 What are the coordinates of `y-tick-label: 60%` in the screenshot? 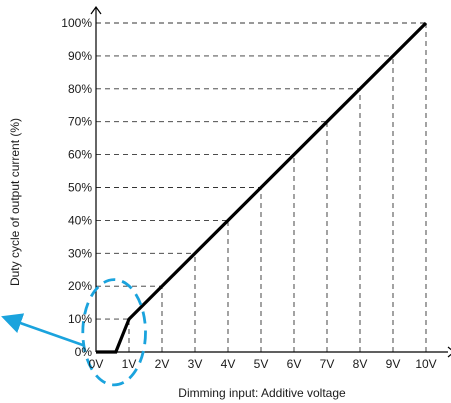 It's located at (80, 155).